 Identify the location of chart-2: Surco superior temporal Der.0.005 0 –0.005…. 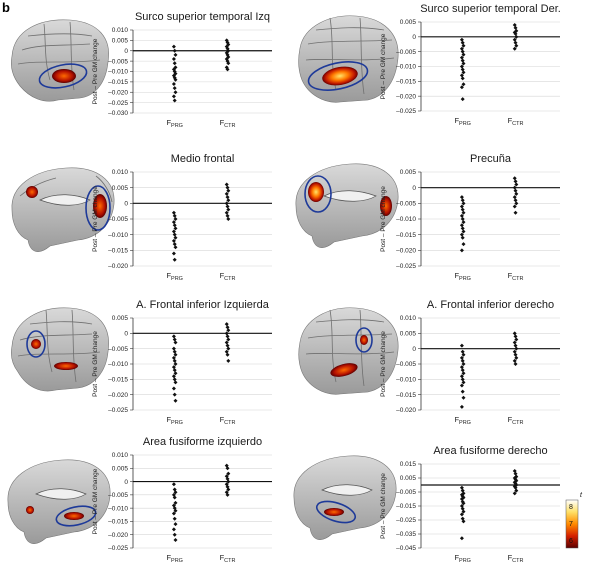
(470, 65).